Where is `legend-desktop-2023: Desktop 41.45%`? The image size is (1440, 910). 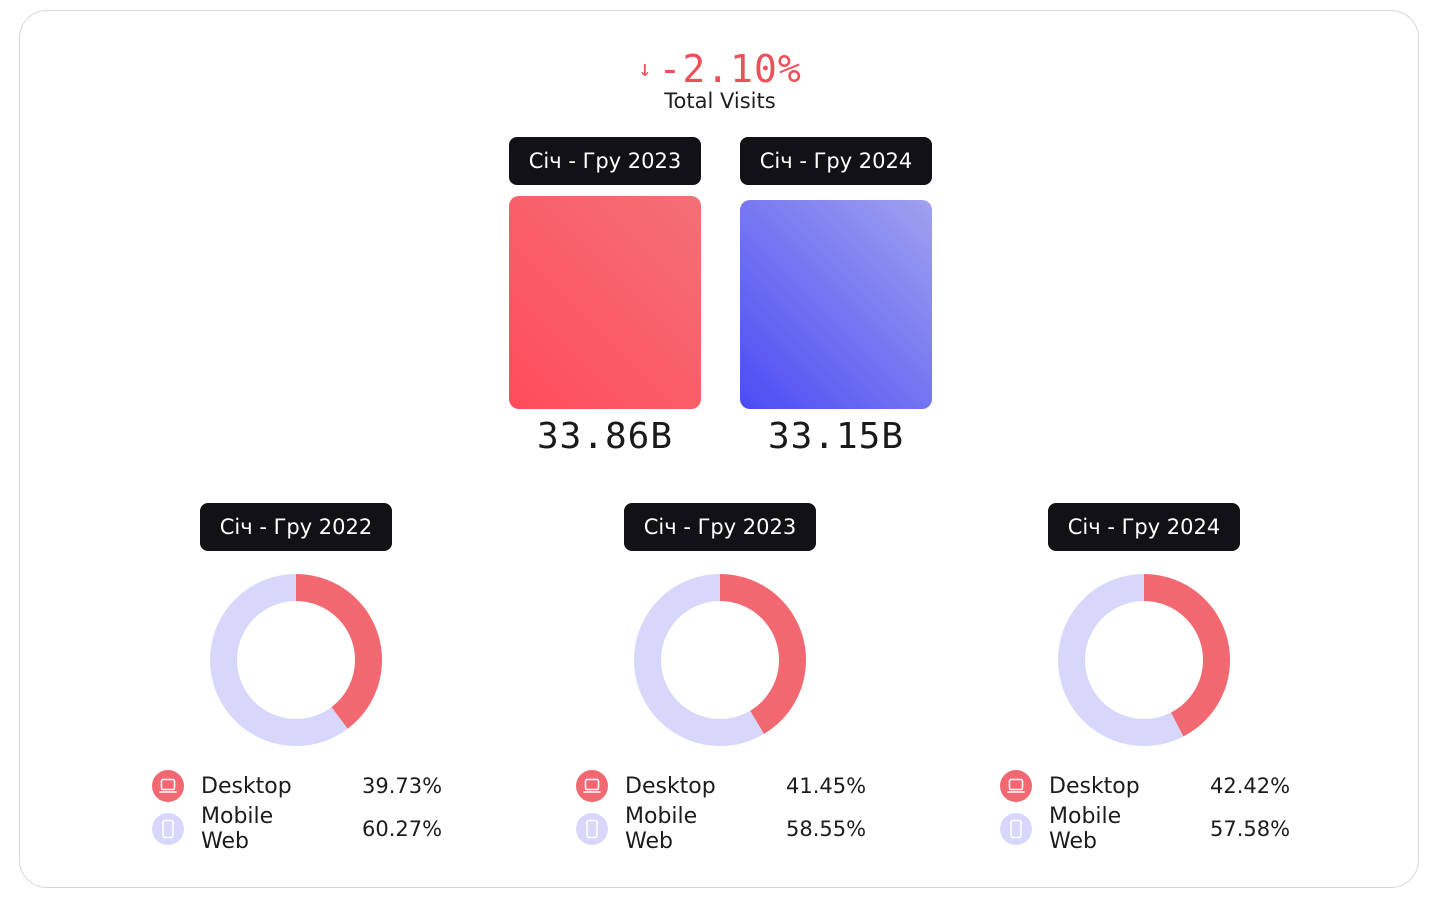
legend-desktop-2023: Desktop 41.45% is located at coordinates (721, 786).